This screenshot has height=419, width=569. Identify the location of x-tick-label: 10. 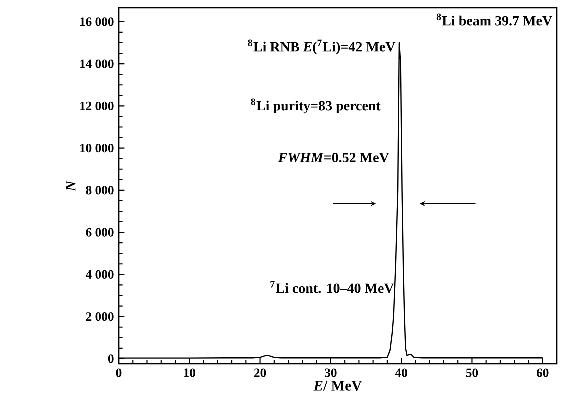
(190, 373).